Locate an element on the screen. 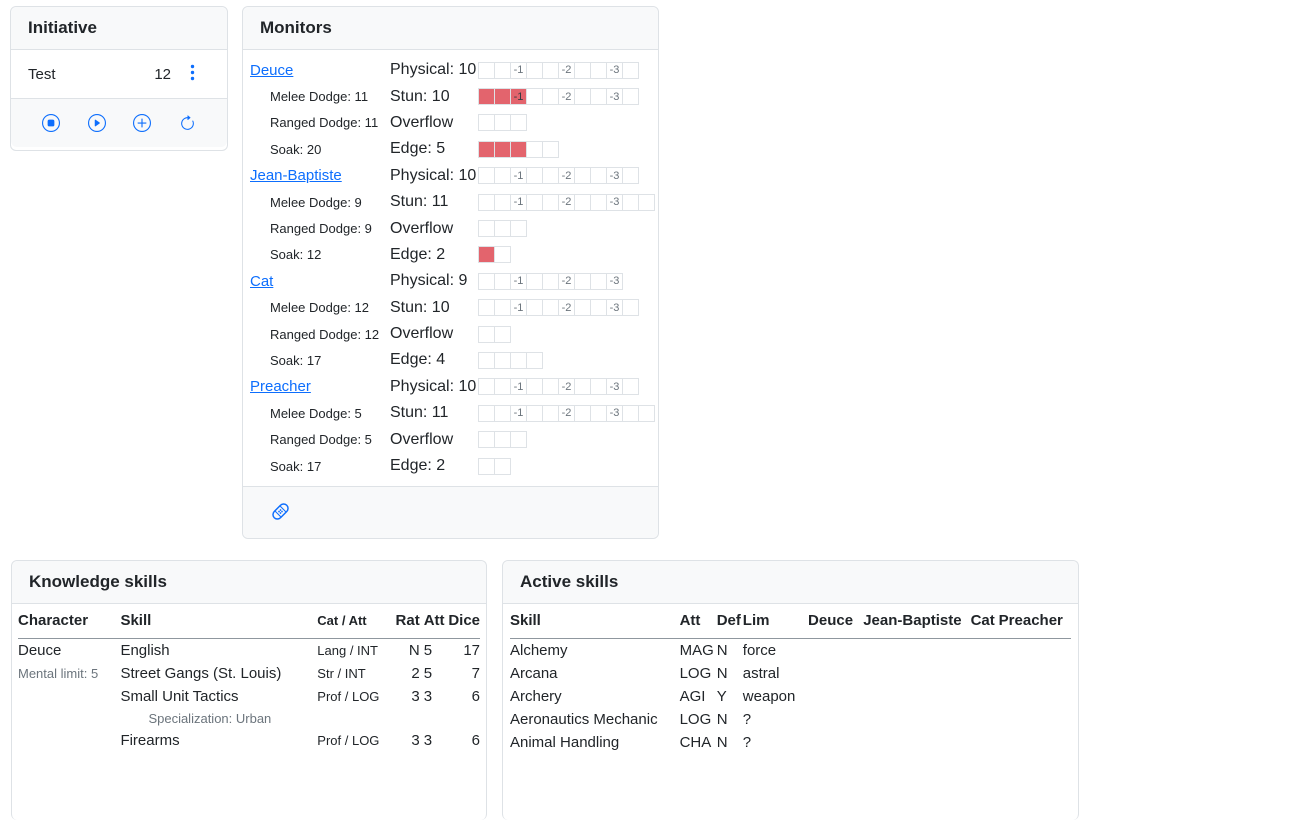 The width and height of the screenshot is (1294, 820). stop-initiative-button is located at coordinates (51, 123).